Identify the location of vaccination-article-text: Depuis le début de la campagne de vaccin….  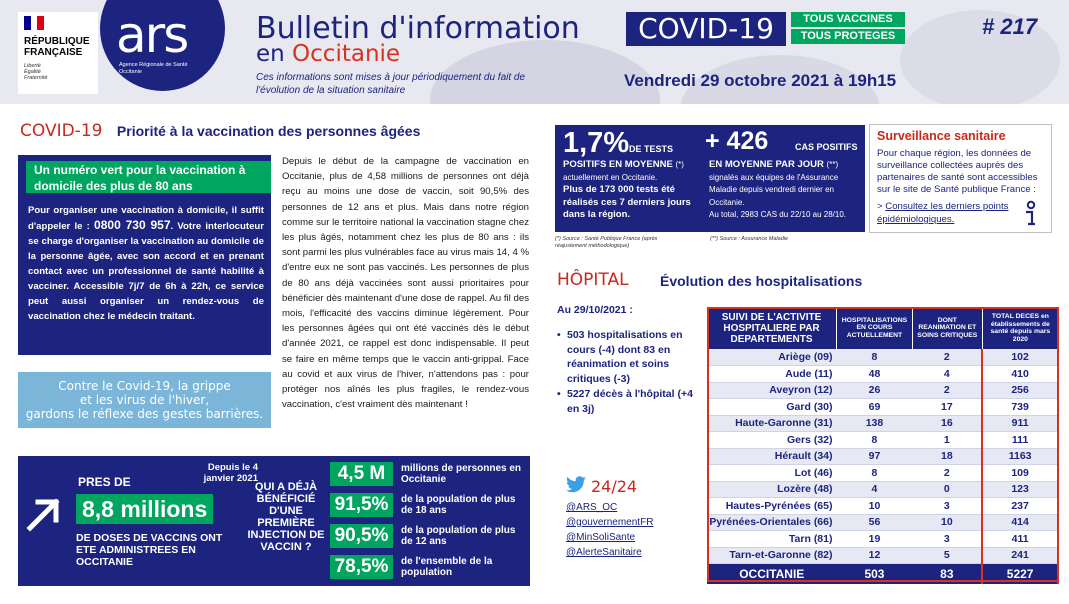
(405, 283).